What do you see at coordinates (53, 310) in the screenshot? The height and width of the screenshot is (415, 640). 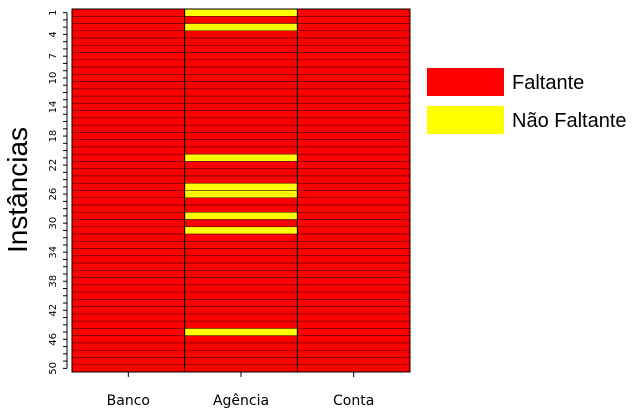 I see `y-tick-label: 42` at bounding box center [53, 310].